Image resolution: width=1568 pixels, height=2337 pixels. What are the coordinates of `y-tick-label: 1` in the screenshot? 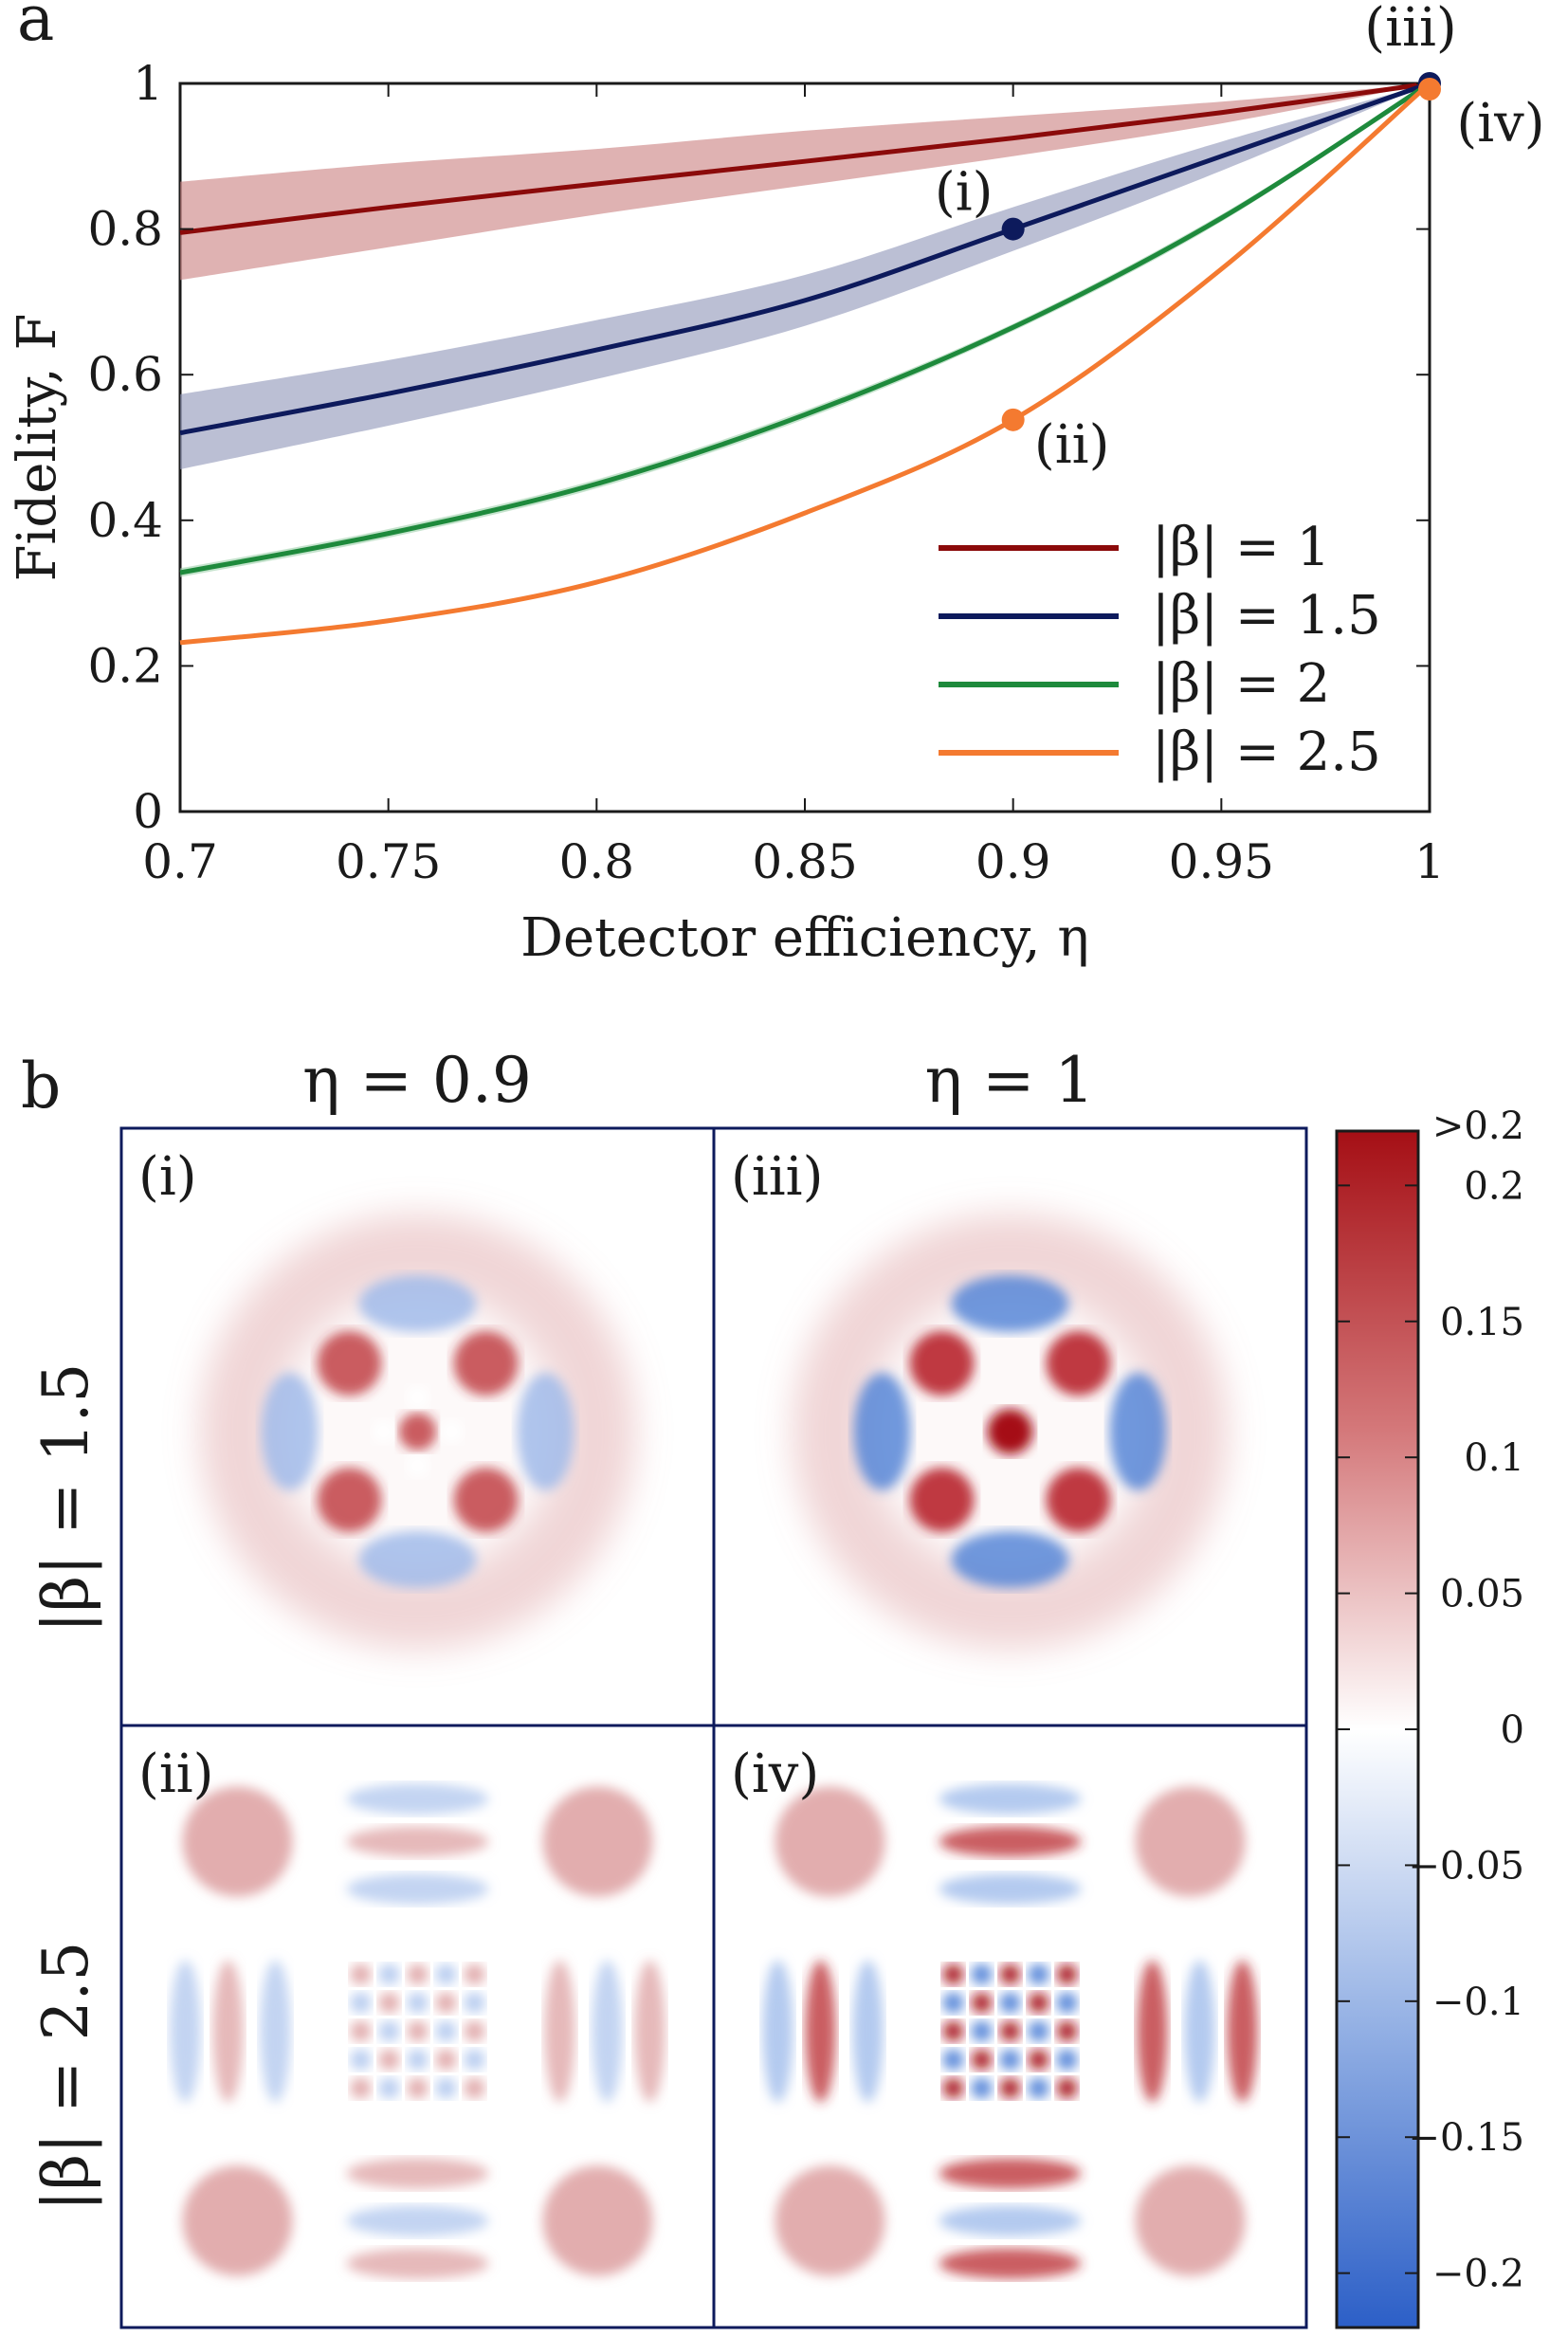 It's located at (148, 83).